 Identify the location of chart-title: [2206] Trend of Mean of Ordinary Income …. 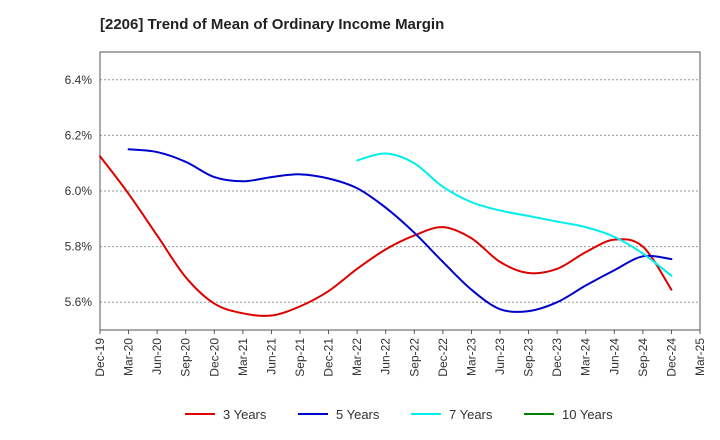
(272, 24).